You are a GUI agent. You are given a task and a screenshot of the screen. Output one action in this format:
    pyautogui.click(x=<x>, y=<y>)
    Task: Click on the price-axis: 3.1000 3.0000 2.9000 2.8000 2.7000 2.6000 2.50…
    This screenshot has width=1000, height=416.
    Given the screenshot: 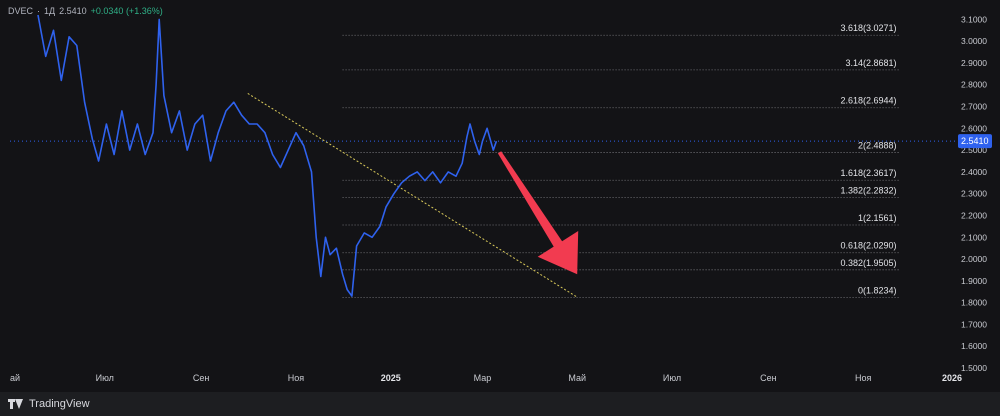 What is the action you would take?
    pyautogui.click(x=979, y=196)
    